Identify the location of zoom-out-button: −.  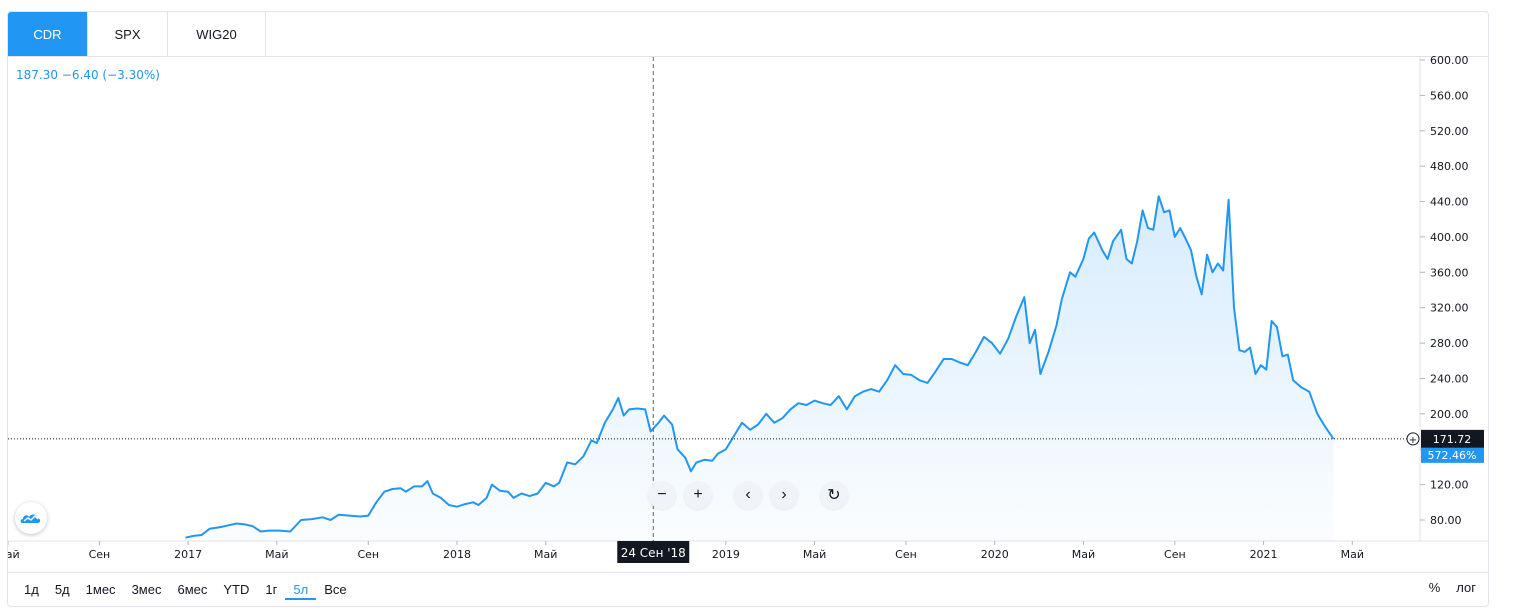
(662, 495).